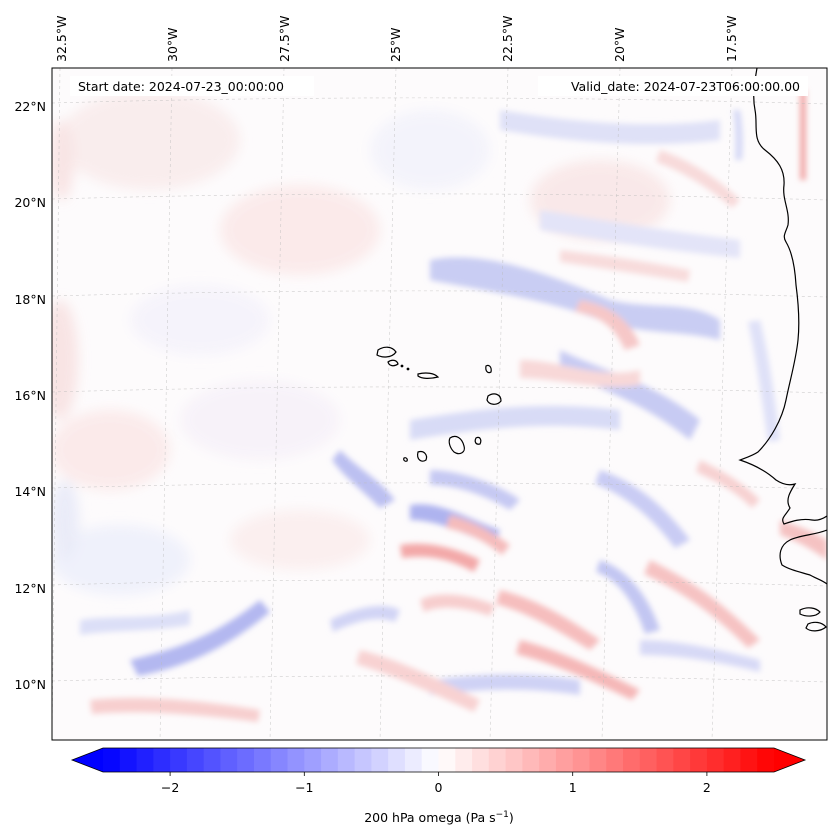 This screenshot has height=839, width=837. I want to click on colorbar-extend-max, so click(789, 760).